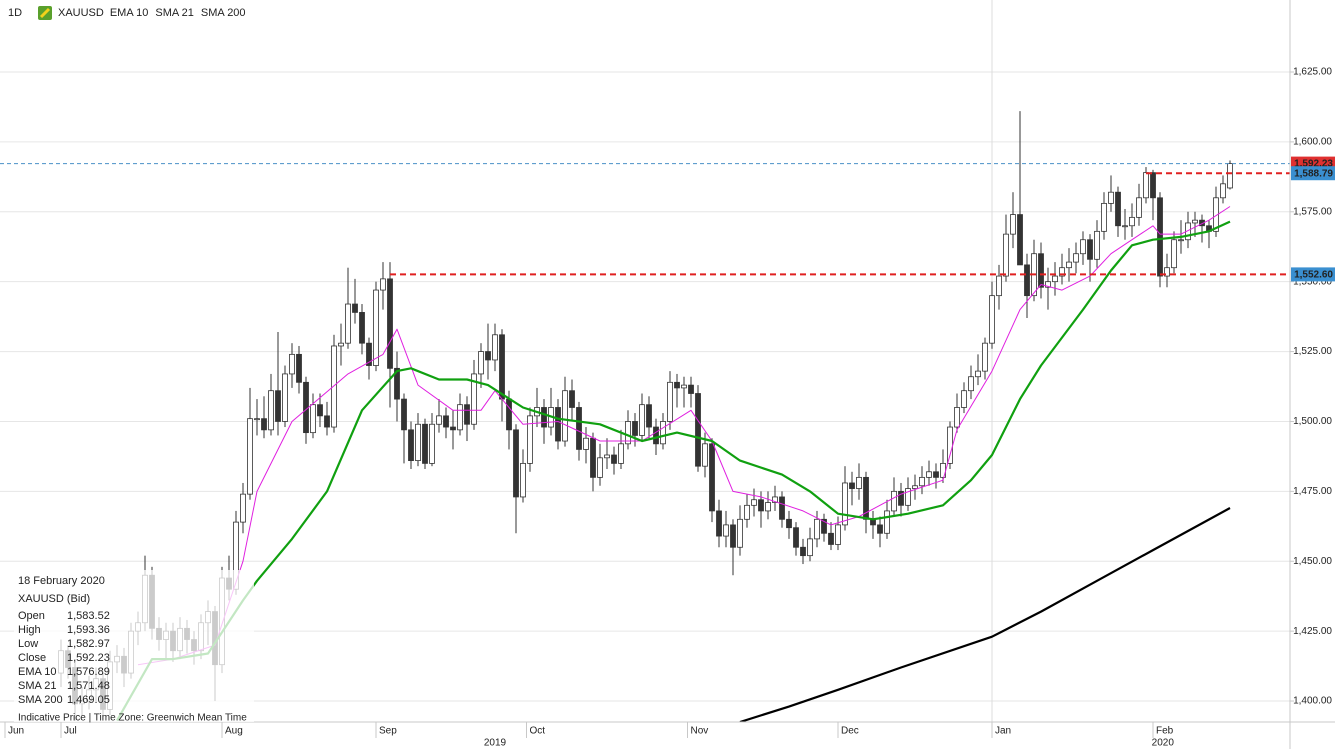  Describe the element at coordinates (1313, 274) in the screenshot. I see `price-tag` at that location.